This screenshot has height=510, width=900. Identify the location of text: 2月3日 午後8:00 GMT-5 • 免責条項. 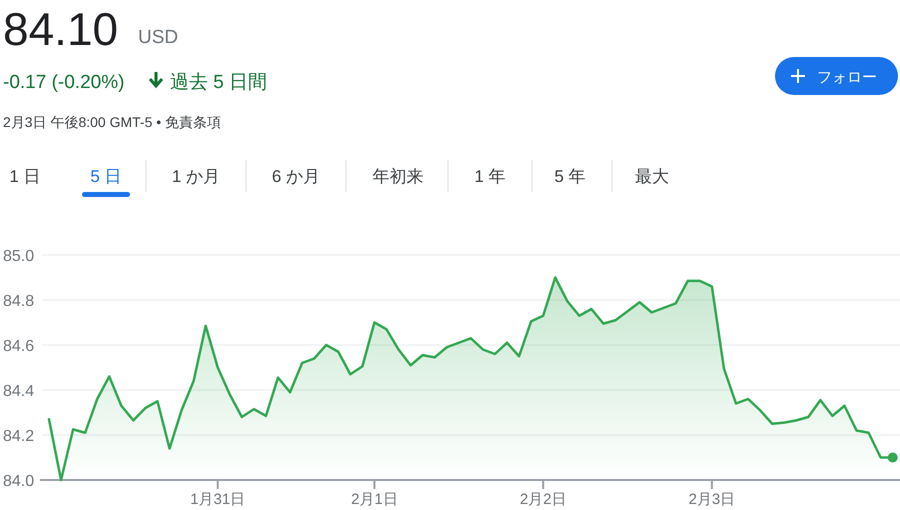
(112, 122).